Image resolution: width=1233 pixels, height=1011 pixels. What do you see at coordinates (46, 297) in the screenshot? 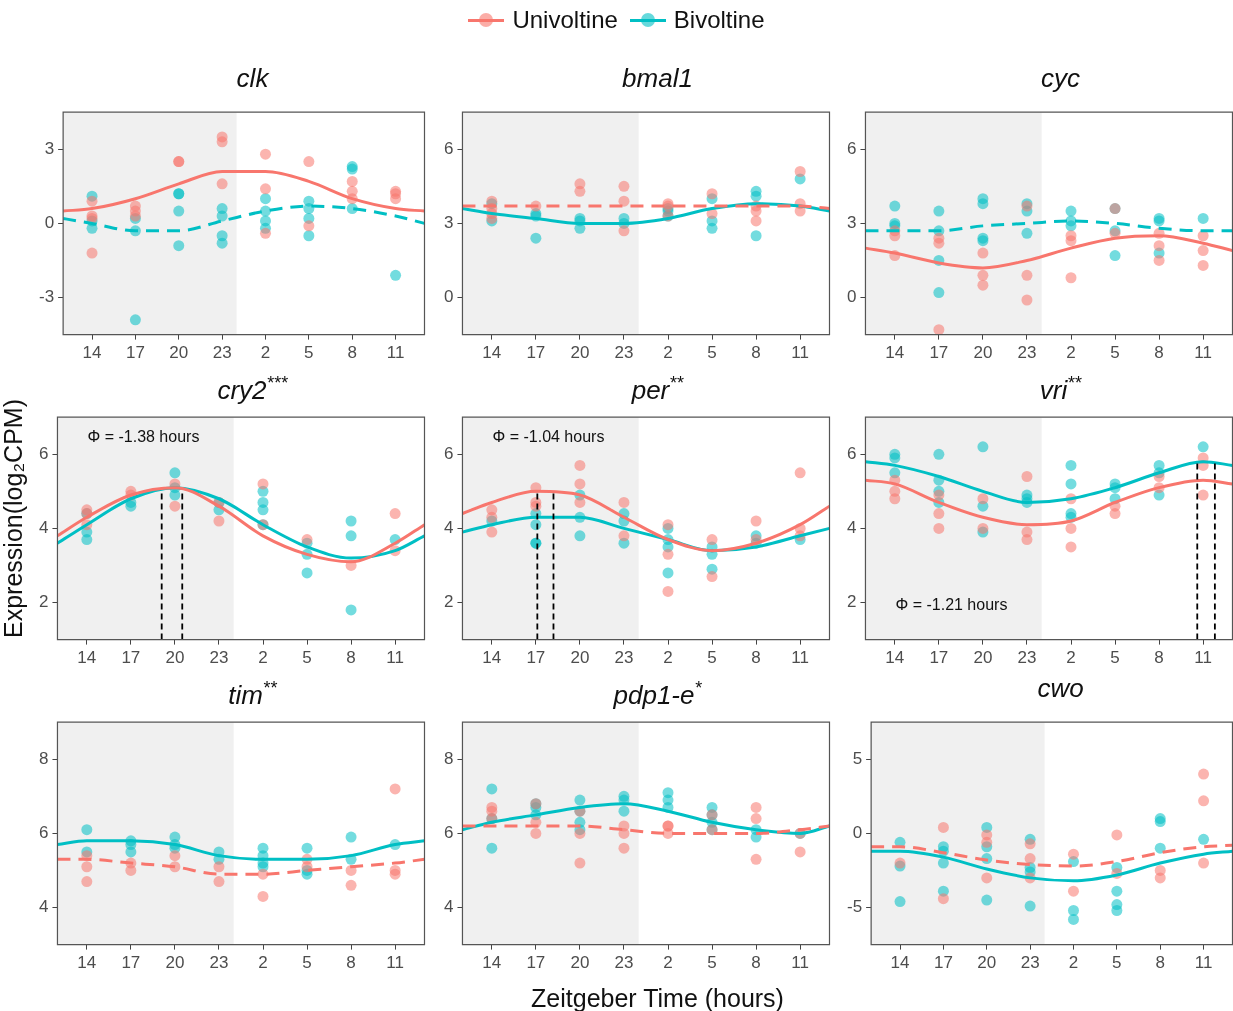
I see `y-tick-label: -3` at bounding box center [46, 297].